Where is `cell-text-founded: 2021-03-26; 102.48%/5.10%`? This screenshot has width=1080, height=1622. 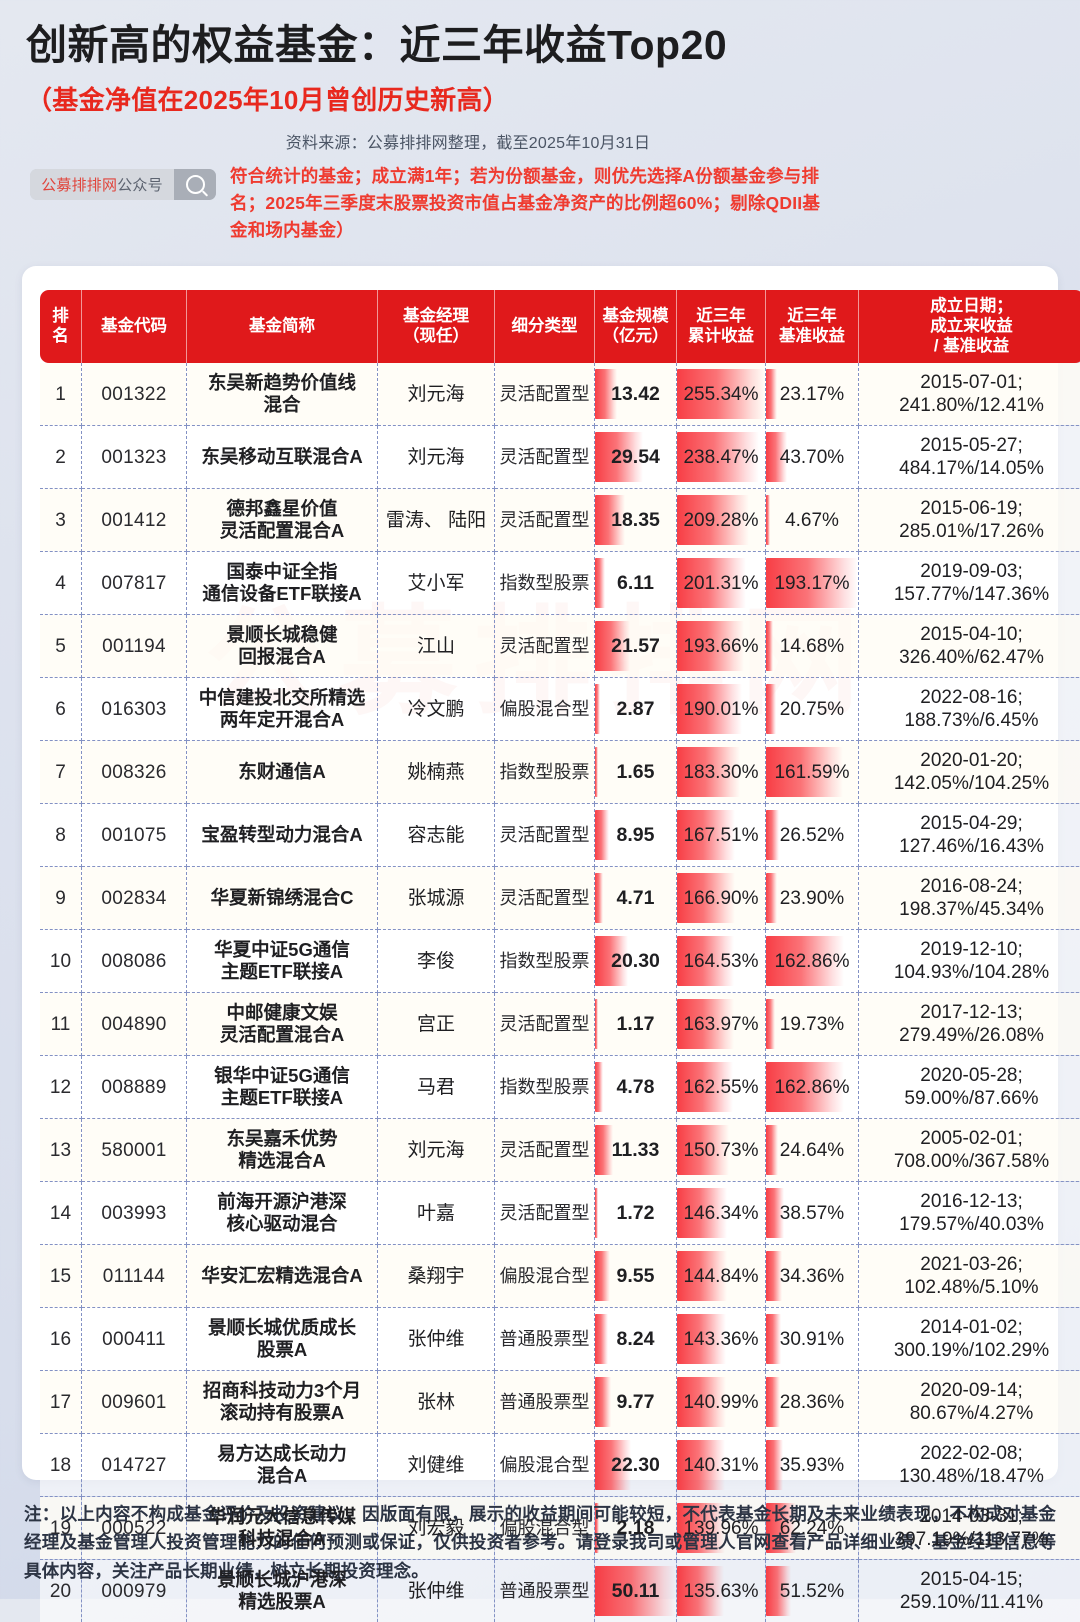
cell-text-founded: 2021-03-26; 102.48%/5.10% is located at coordinates (971, 1276).